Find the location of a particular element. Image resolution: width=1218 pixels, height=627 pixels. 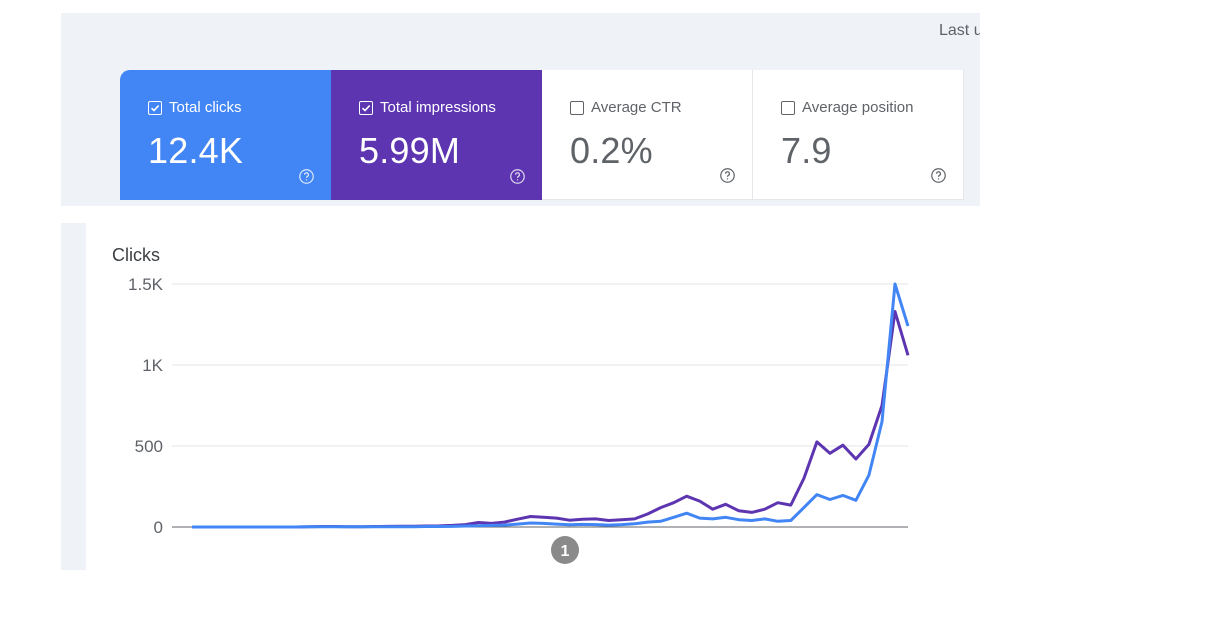

total-impressions-value: 5.99M is located at coordinates (410, 150).